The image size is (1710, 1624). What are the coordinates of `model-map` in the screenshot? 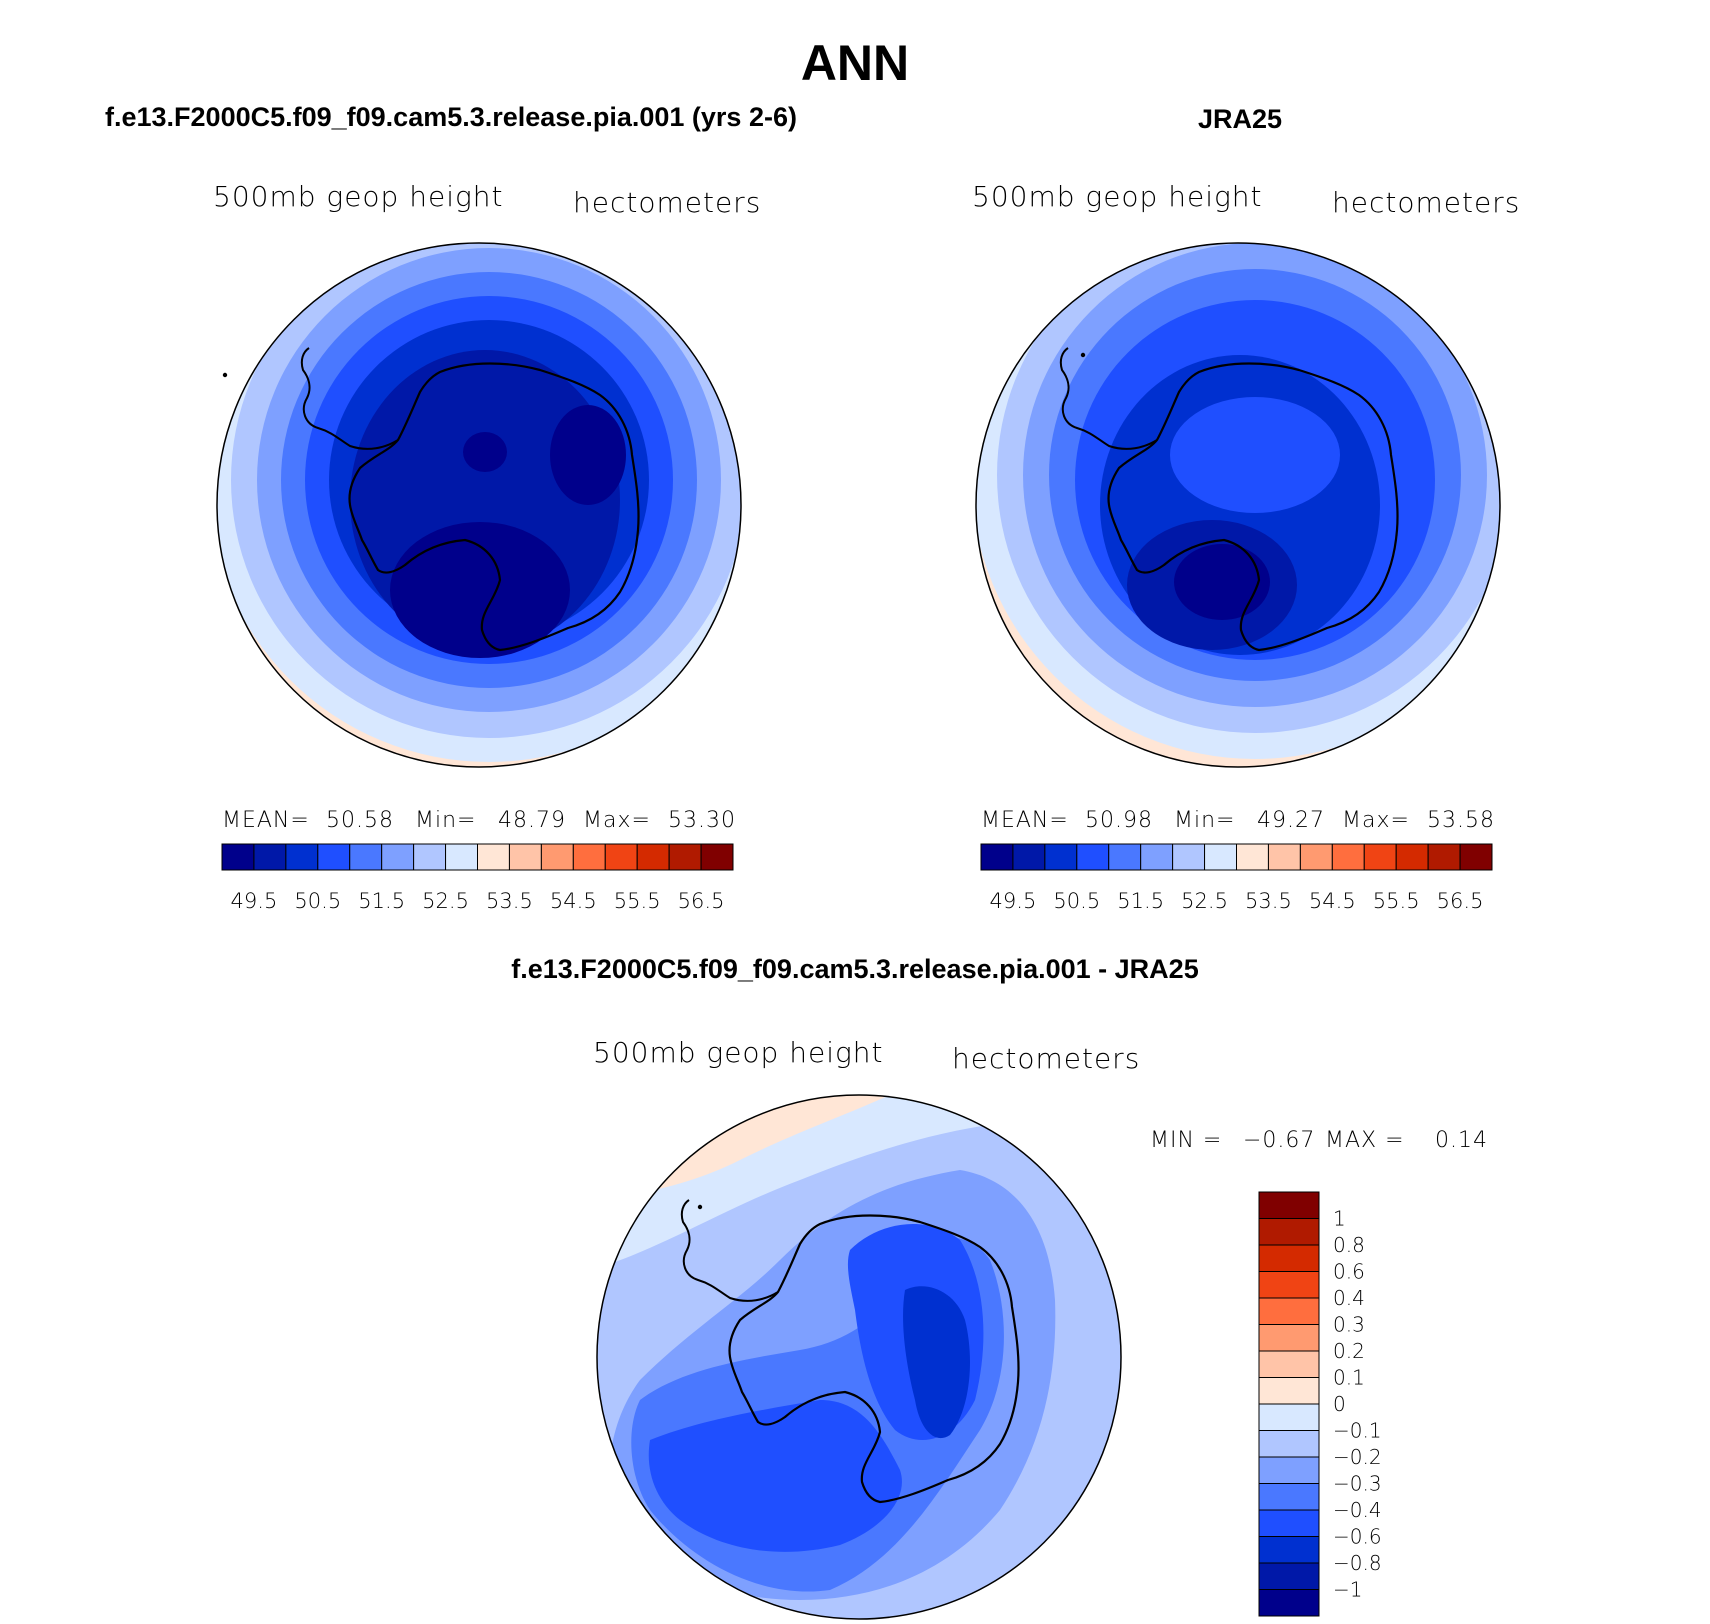 It's located at (479, 505).